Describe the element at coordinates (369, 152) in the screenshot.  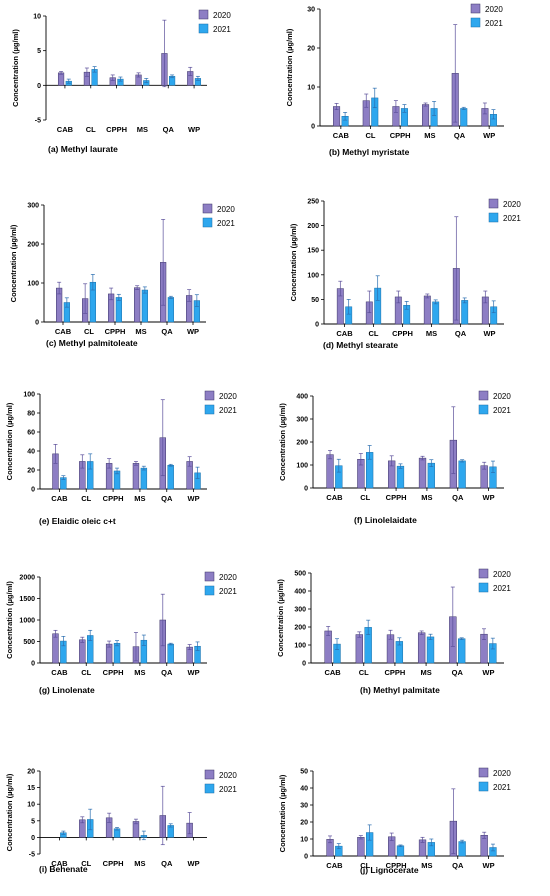
I see `chart-caption: (b) Methyl myristate` at that location.